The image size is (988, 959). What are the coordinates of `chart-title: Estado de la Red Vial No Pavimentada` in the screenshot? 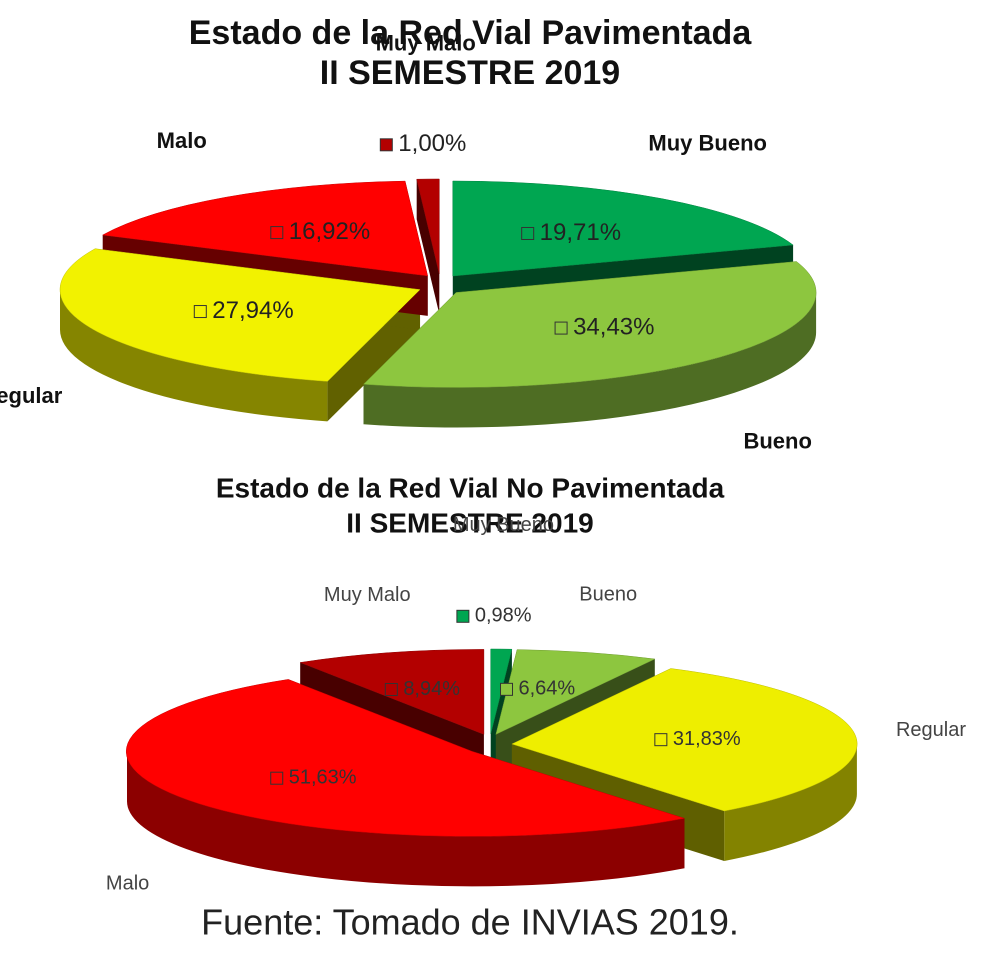 It's located at (470, 487).